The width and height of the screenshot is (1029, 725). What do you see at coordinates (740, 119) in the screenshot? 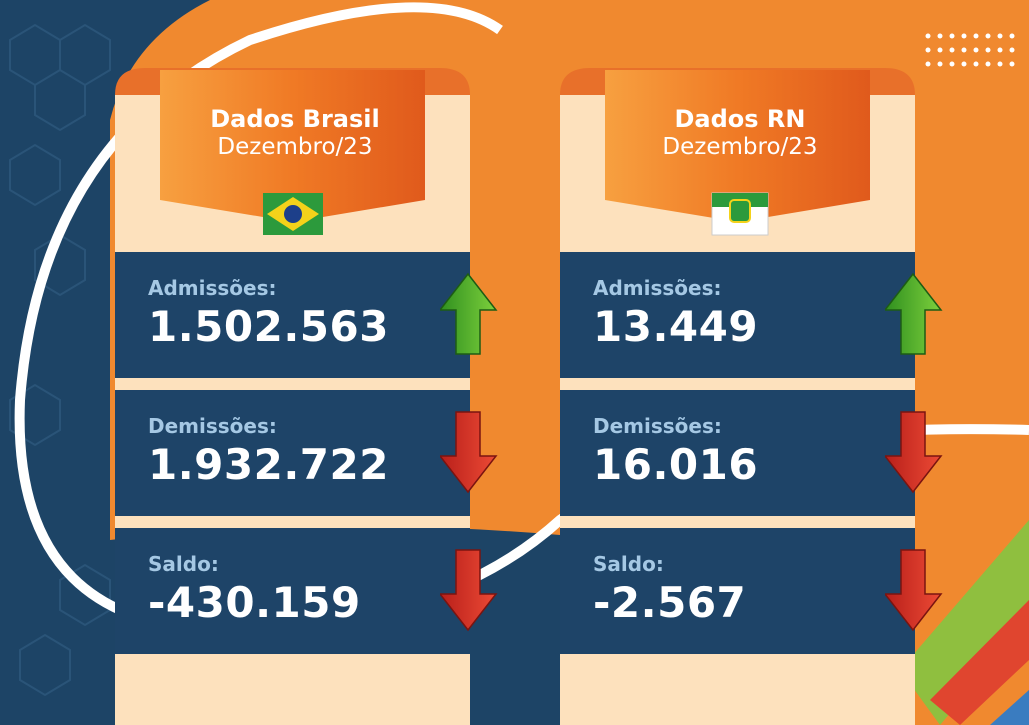
I see `panel-title: Dados RN` at bounding box center [740, 119].